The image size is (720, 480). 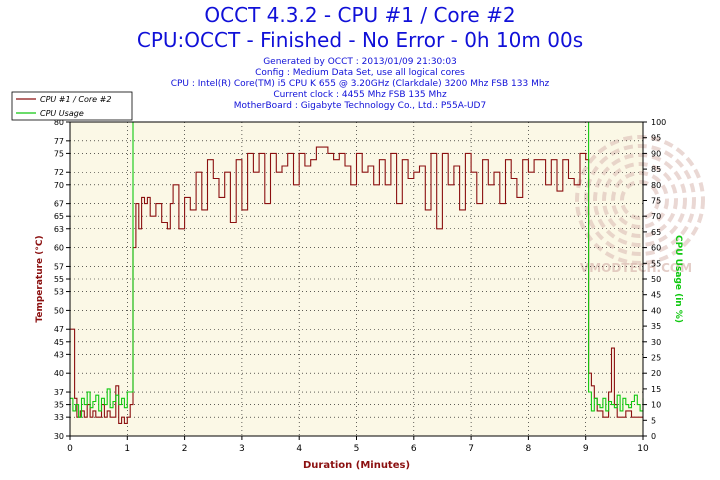 I want to click on legend-box, so click(x=72, y=106).